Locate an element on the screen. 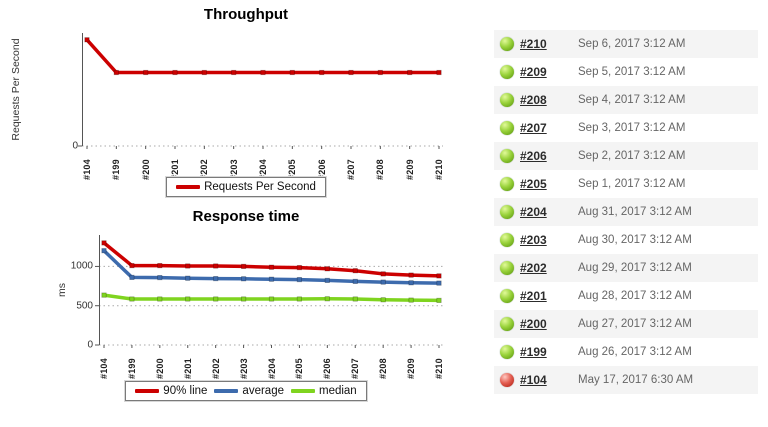 The width and height of the screenshot is (768, 427). build-row: #209 Sep 5, 2017 3:12 AM is located at coordinates (626, 72).